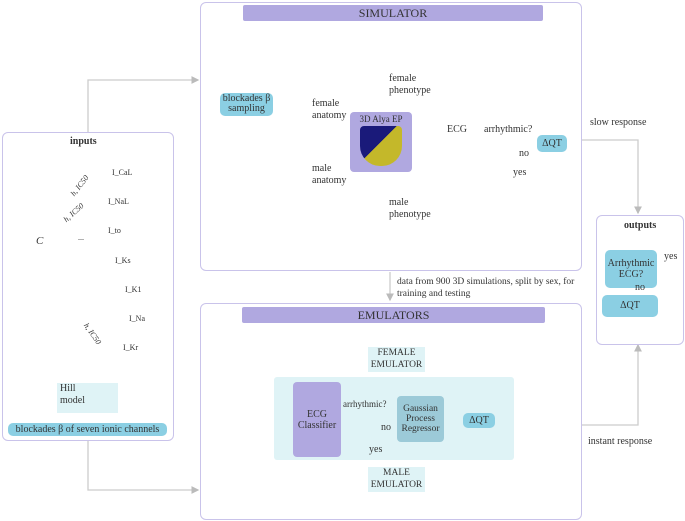  What do you see at coordinates (611, 384) in the screenshot?
I see `arrow-instant` at bounding box center [611, 384].